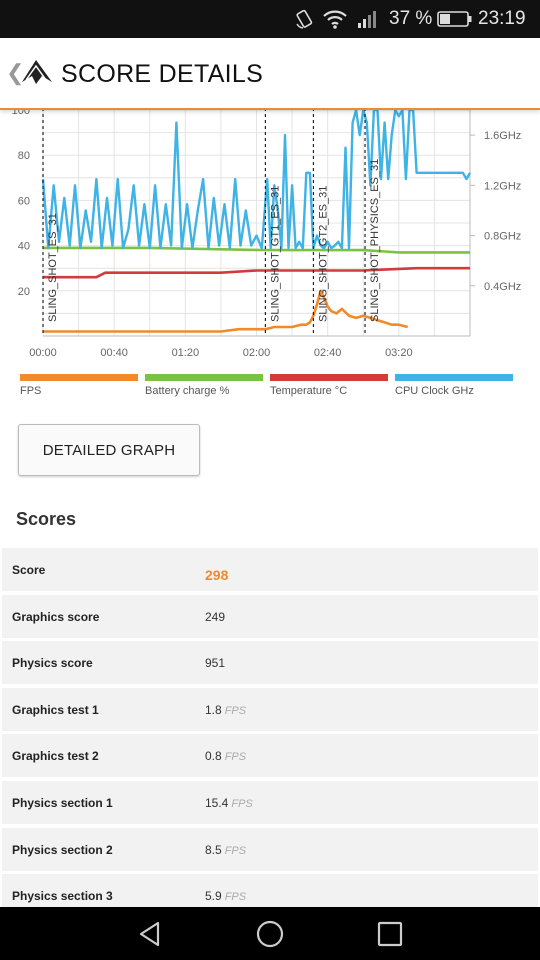 The image size is (540, 960). What do you see at coordinates (213, 756) in the screenshot?
I see `score-value: 0.8` at bounding box center [213, 756].